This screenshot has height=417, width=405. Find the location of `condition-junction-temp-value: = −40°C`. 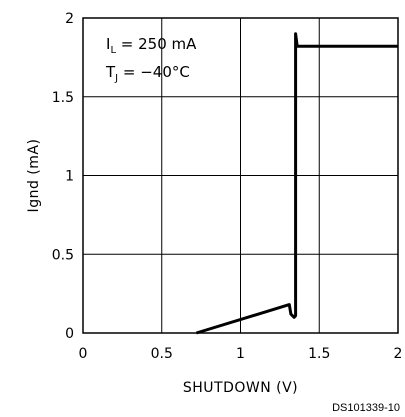

condition-junction-temp-value: = −40°C is located at coordinates (154, 72).